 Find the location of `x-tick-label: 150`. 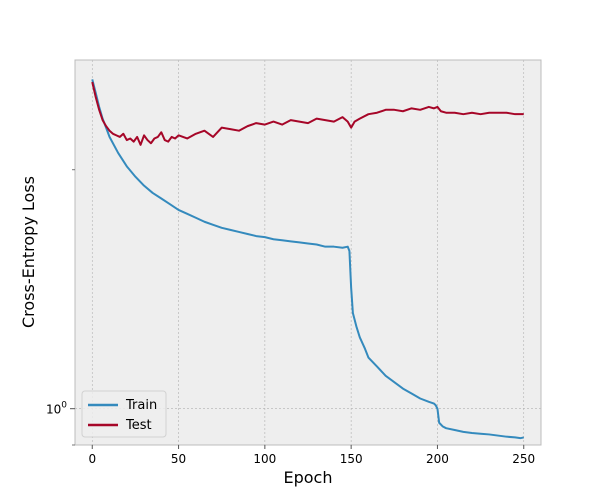

x-tick-label: 150 is located at coordinates (351, 459).